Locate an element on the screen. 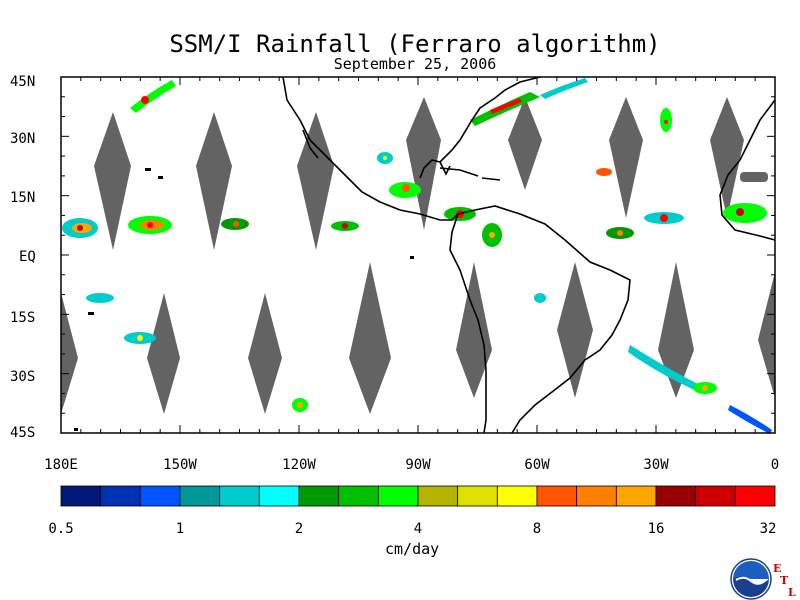 The width and height of the screenshot is (800, 600). colorbar-labels: 0.5 1 2 4 8 16 32 is located at coordinates (412, 529).